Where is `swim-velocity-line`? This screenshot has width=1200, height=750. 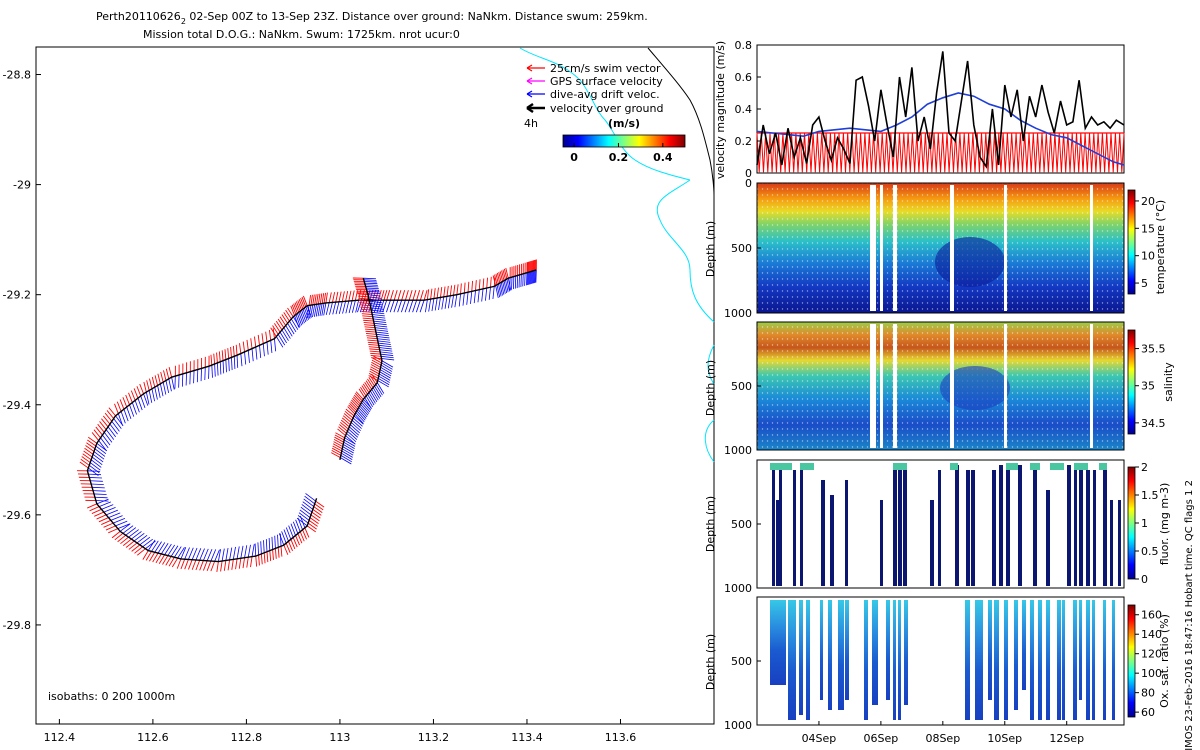 swim-velocity-line is located at coordinates (940, 152).